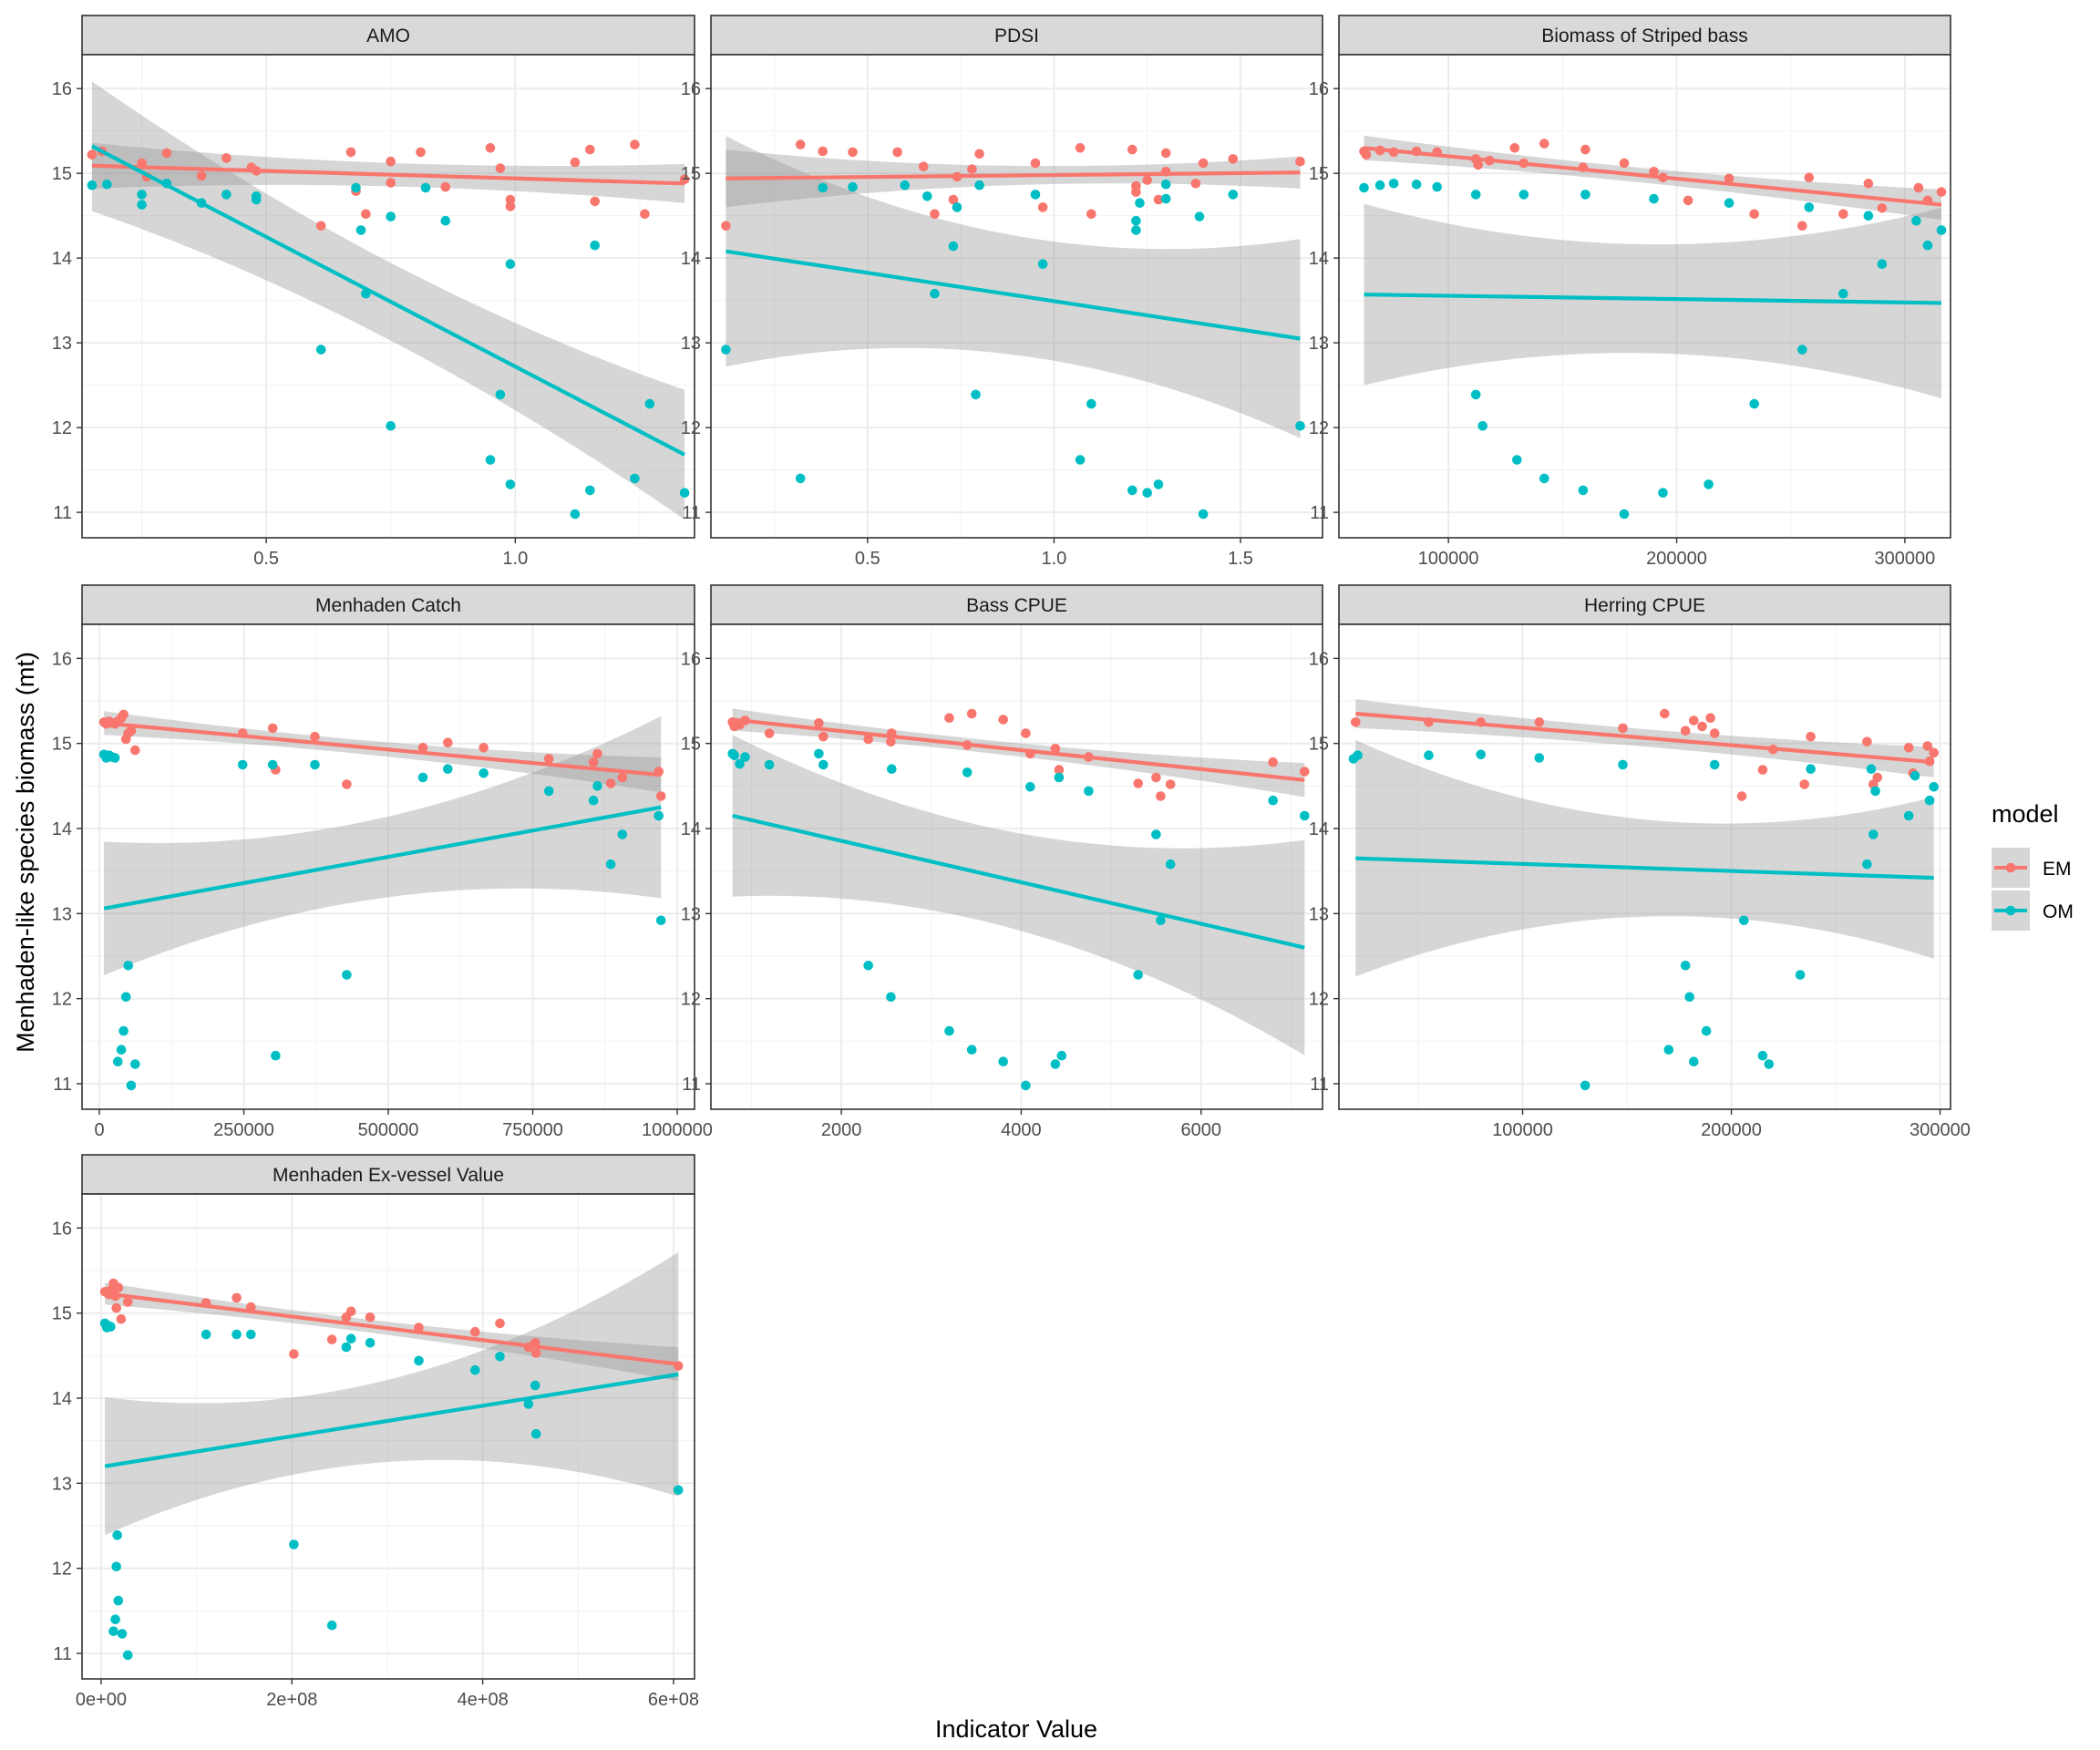 The width and height of the screenshot is (2100, 1750). I want to click on legend-title: model, so click(2026, 814).